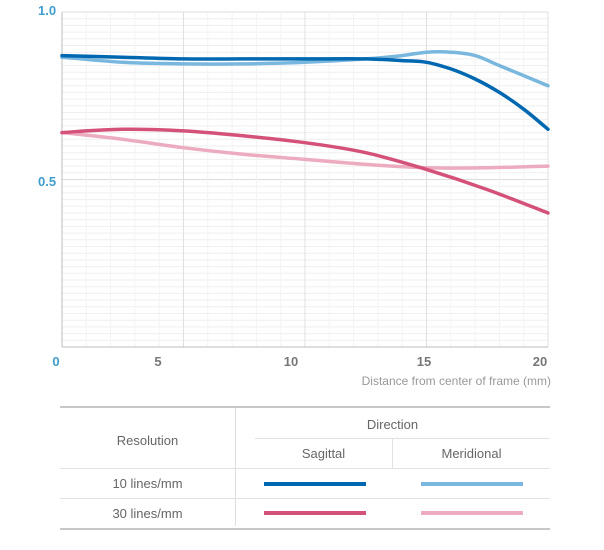 The width and height of the screenshot is (604, 550). What do you see at coordinates (323, 453) in the screenshot?
I see `legend-sagittal-header: Sagittal` at bounding box center [323, 453].